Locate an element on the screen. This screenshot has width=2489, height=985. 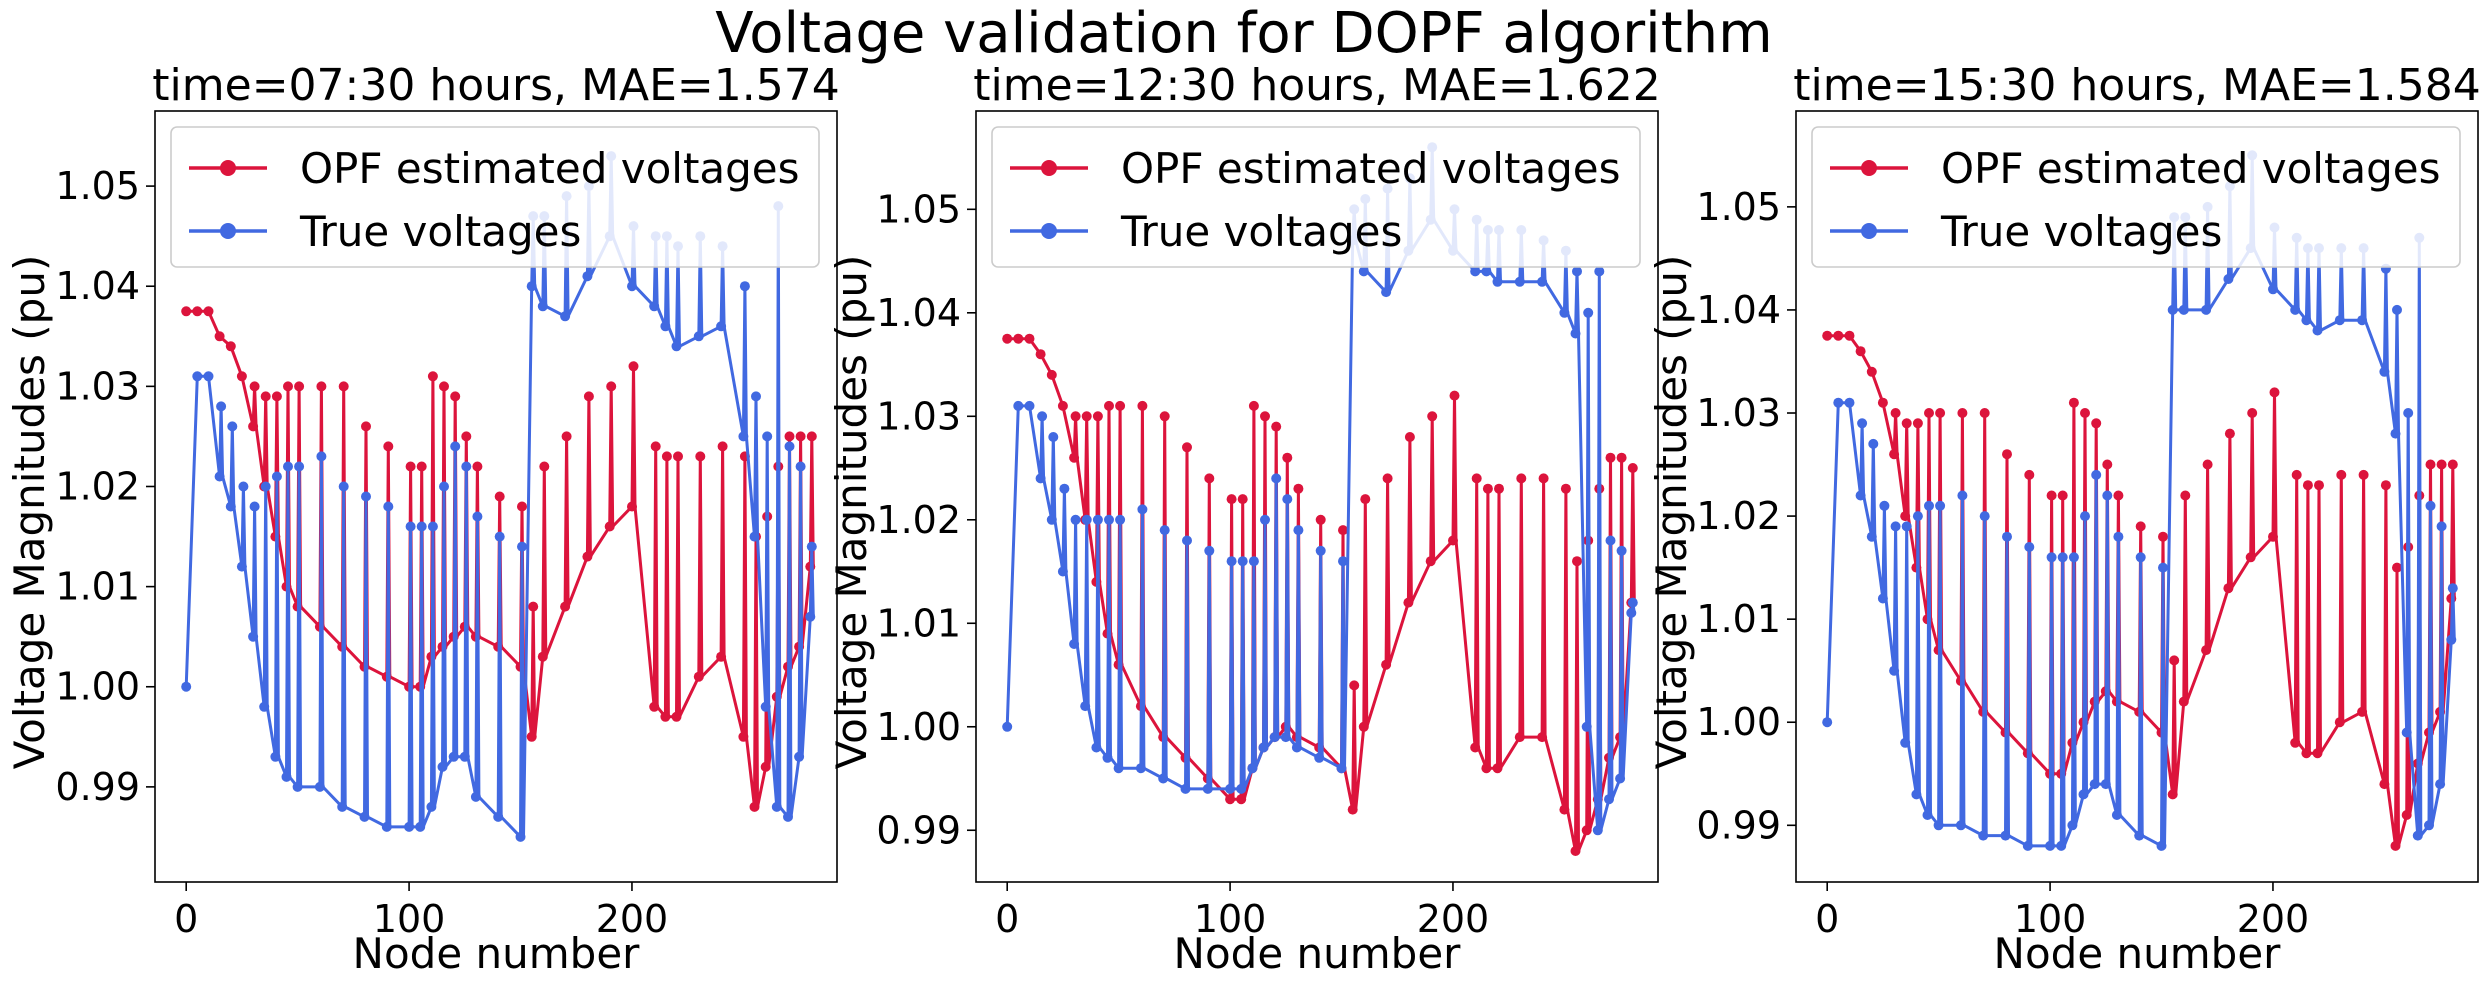
subplot-2-legend-marker is located at coordinates (1049, 168).